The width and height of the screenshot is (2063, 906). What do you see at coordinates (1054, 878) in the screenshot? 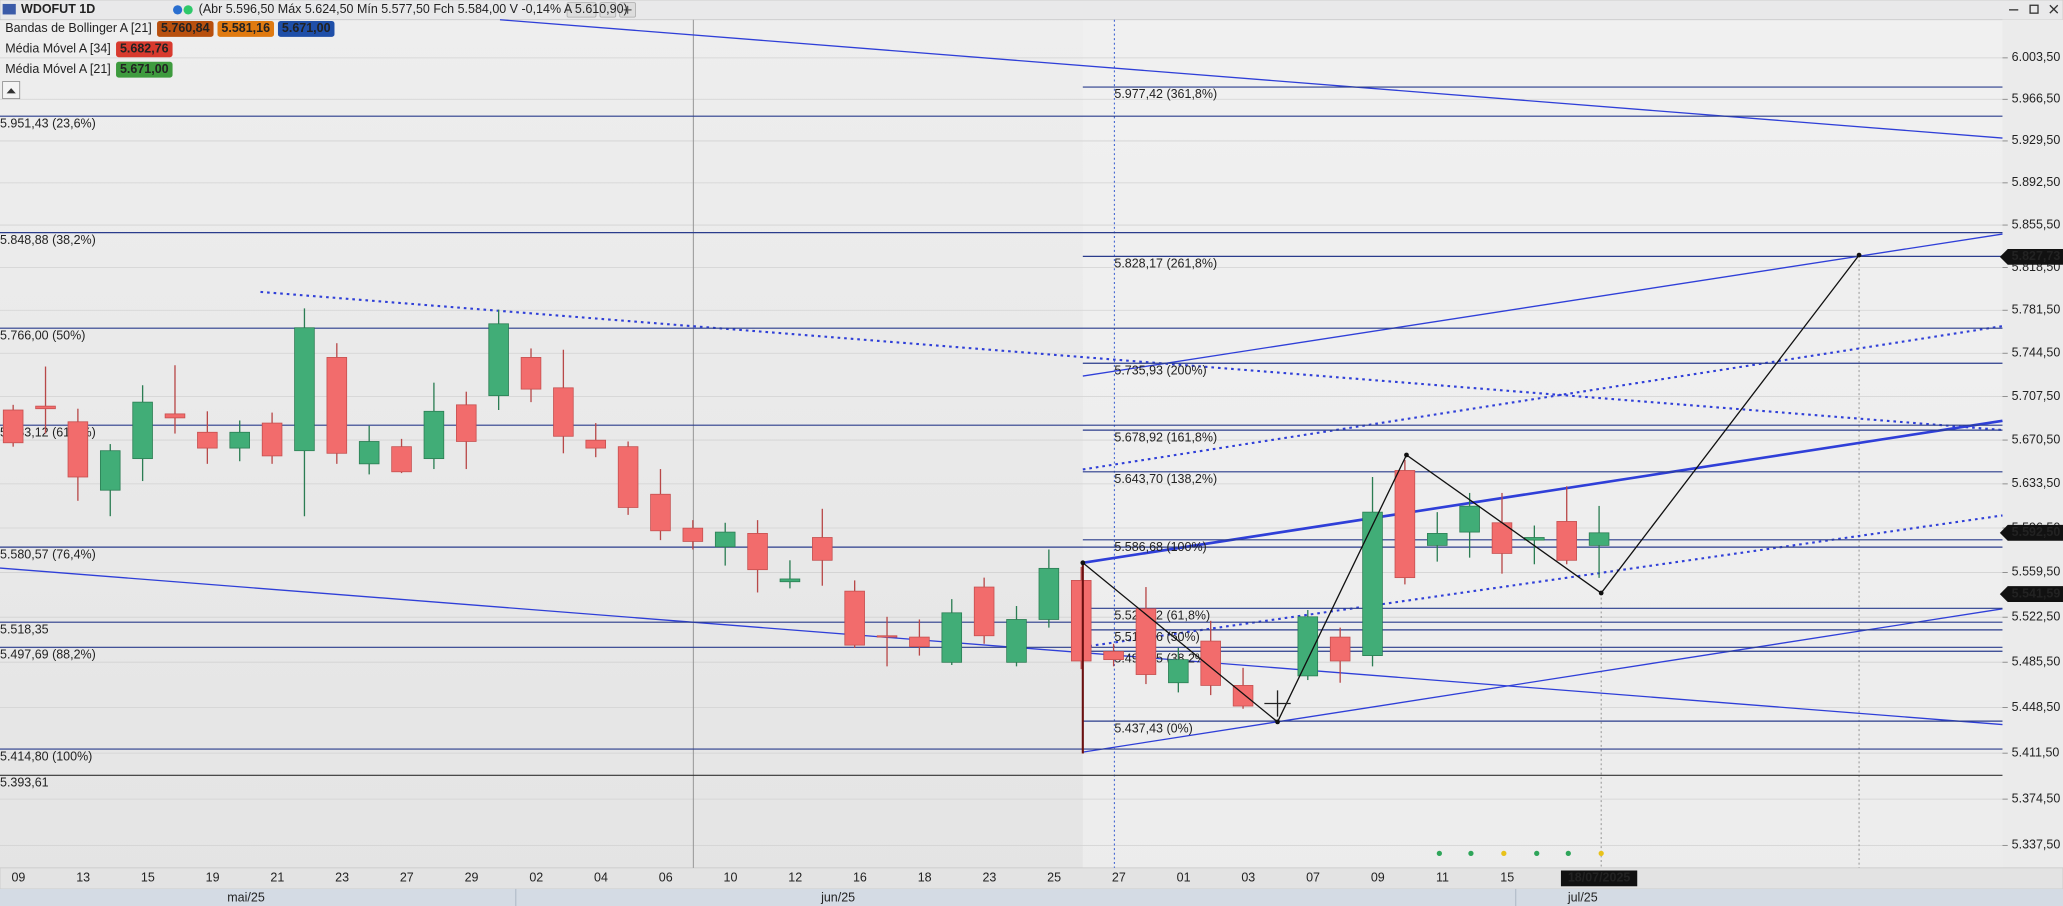
I see `x-tick-label: 25` at bounding box center [1054, 878].